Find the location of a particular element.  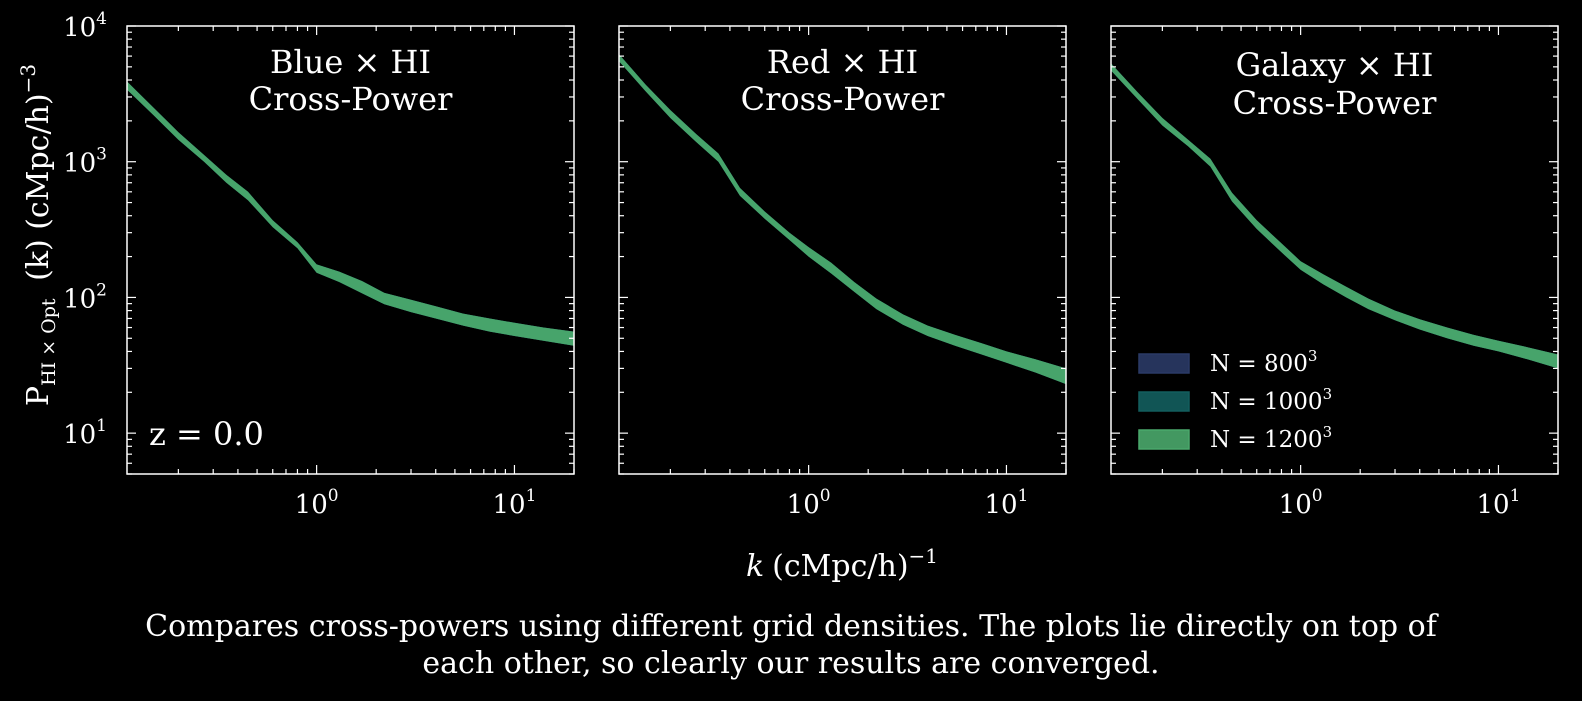

legend: N = 8003 N = 10003 N = 12003 is located at coordinates (1235, 400).